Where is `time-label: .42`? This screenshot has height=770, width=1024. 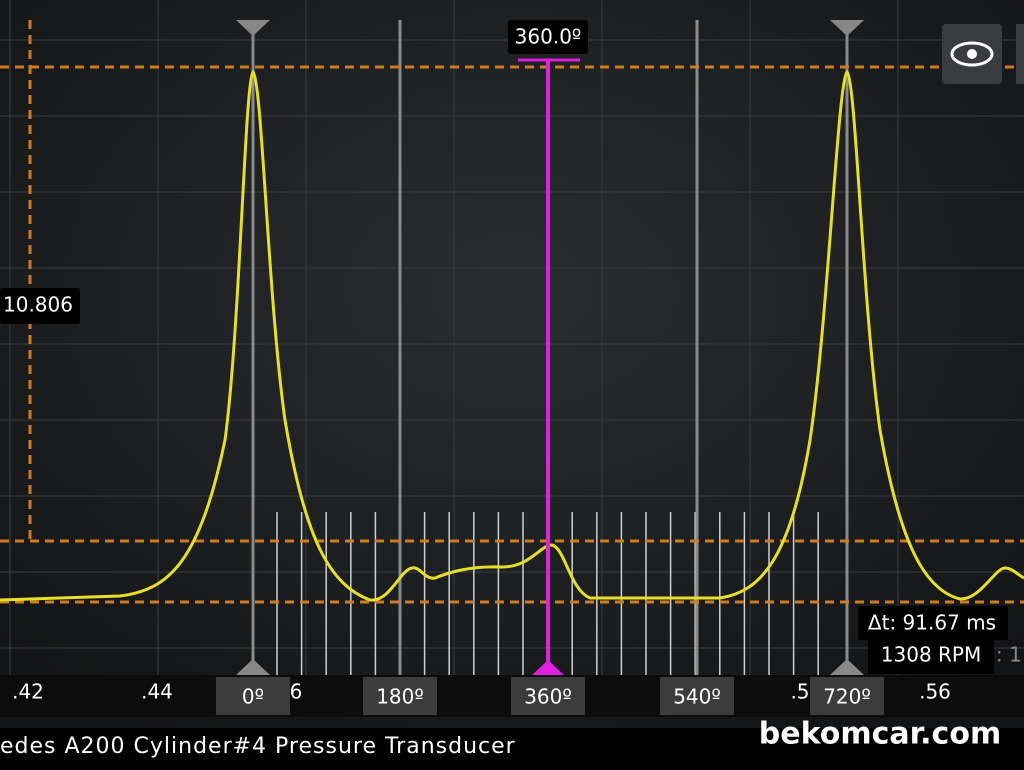 time-label: .42 is located at coordinates (28, 692).